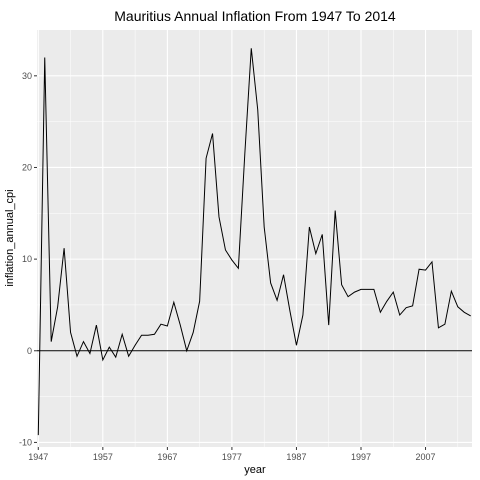 The width and height of the screenshot is (480, 480). Describe the element at coordinates (27, 76) in the screenshot. I see `y-tick-label: 30` at that location.